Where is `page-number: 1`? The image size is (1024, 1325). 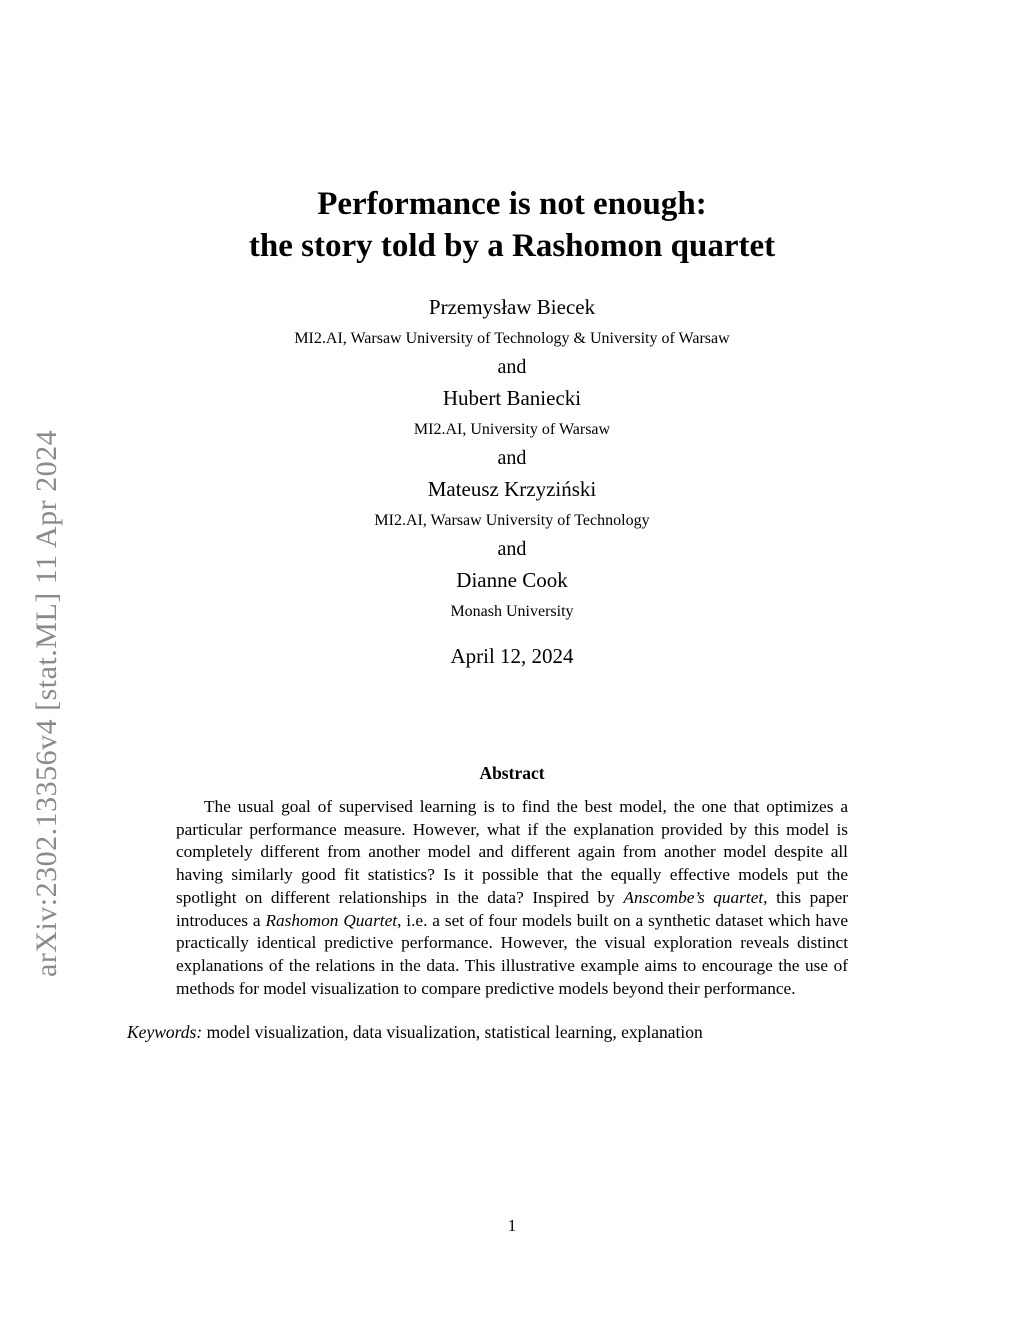
page-number: 1 is located at coordinates (512, 1225).